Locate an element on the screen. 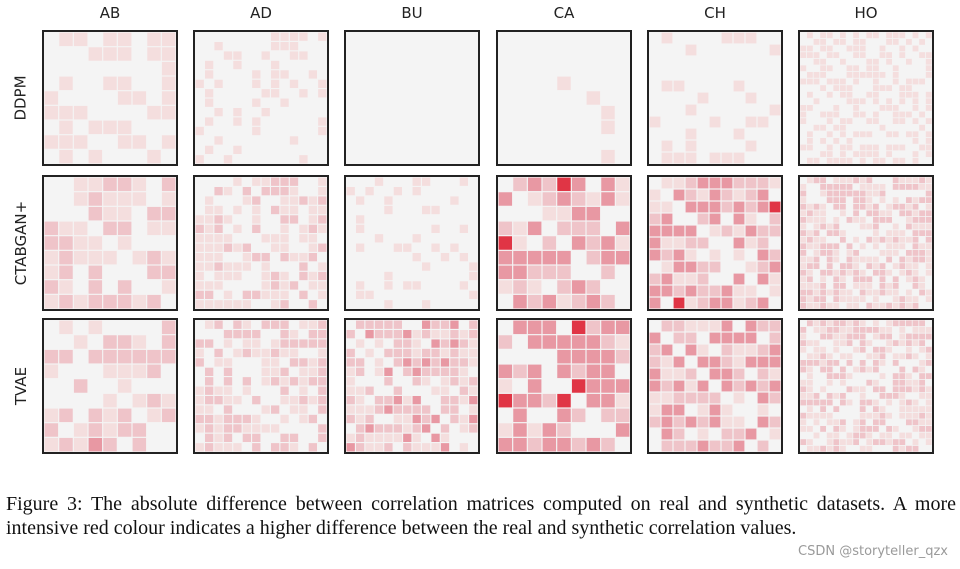 This screenshot has width=960, height=569. heatmap-tvae-ca is located at coordinates (564, 386).